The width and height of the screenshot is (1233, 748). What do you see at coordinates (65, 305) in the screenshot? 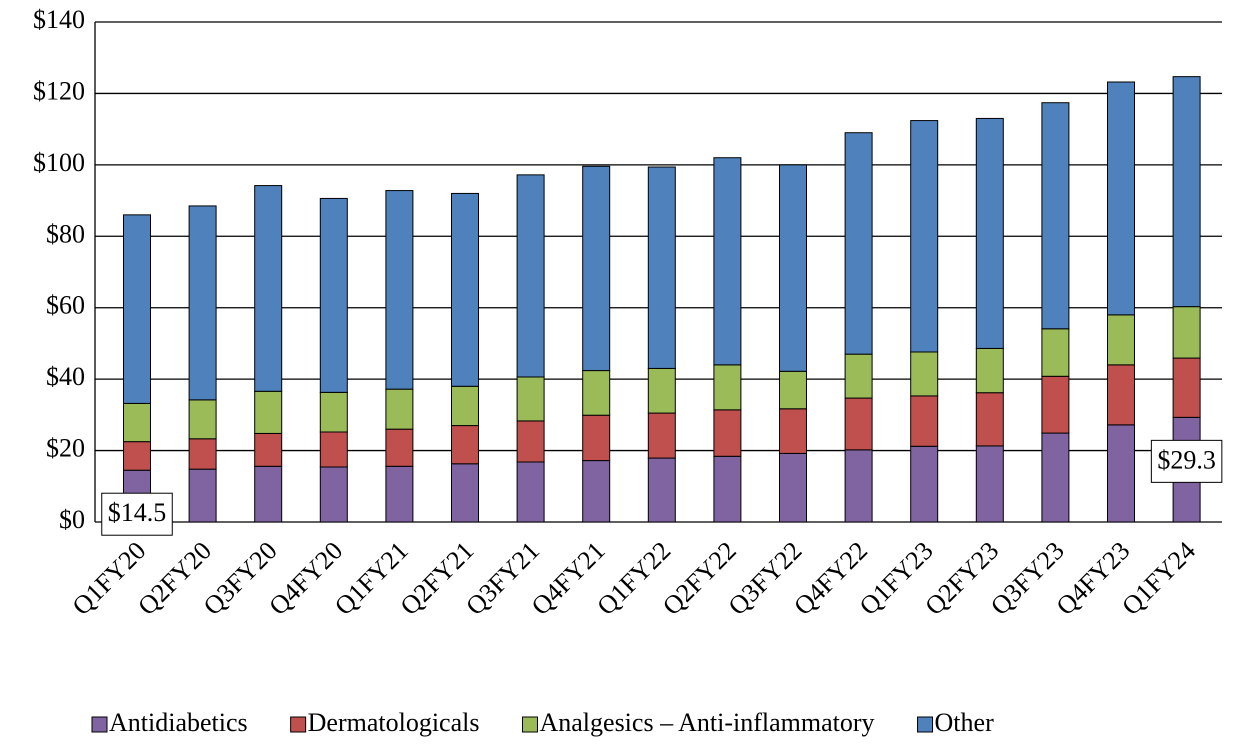
I see `y-tick-label: $60` at bounding box center [65, 305].